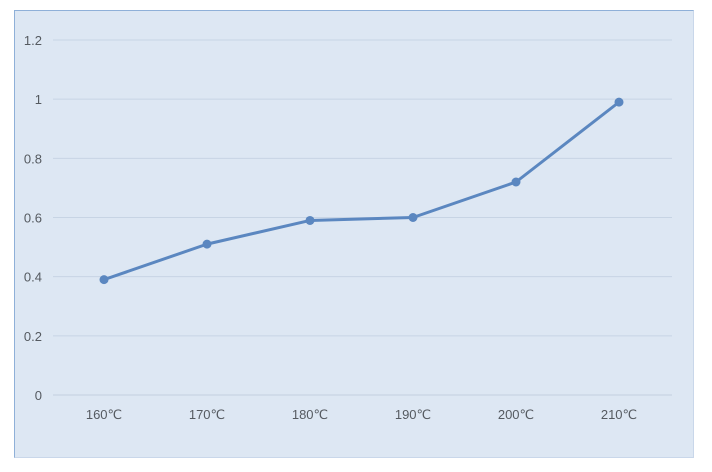  I want to click on y-tick-label: 0, so click(38, 395).